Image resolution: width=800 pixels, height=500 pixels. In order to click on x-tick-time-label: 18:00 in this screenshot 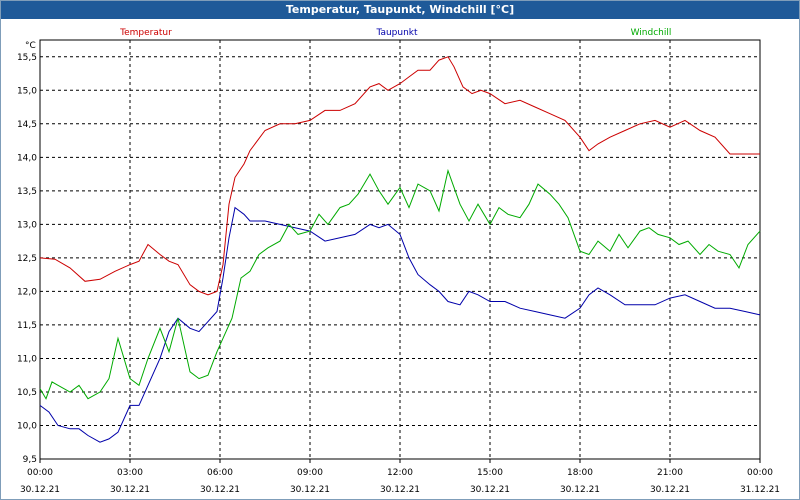, I will do `click(580, 473)`.